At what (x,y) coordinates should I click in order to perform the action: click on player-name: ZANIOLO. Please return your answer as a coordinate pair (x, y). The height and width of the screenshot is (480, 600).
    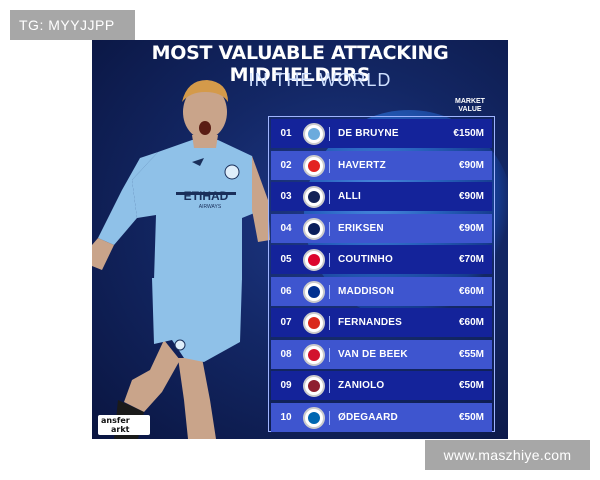
    Looking at the image, I should click on (361, 385).